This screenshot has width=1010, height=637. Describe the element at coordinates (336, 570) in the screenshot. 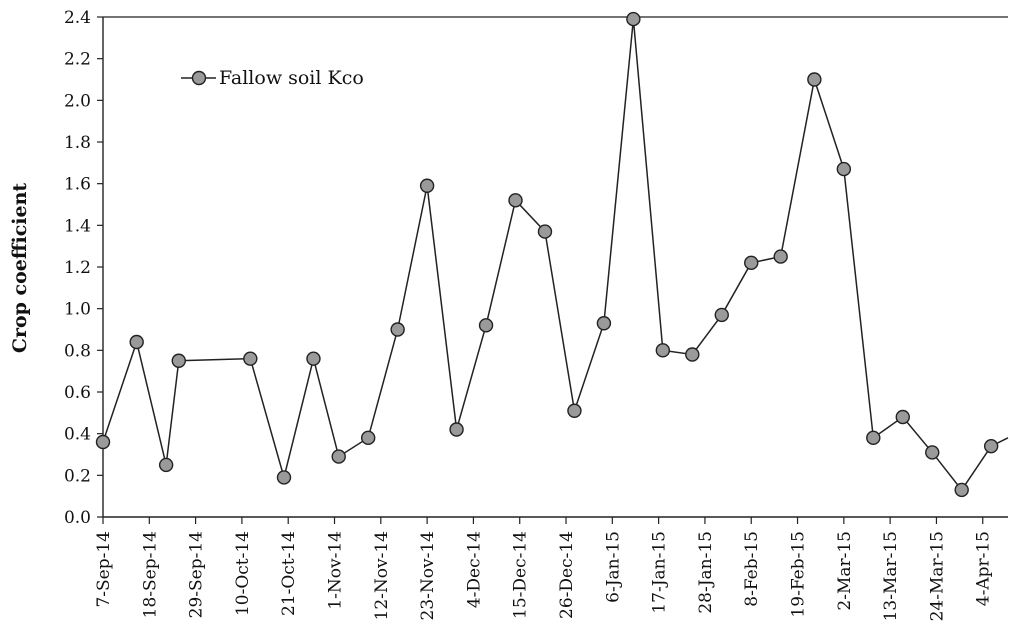

I see `x-tick-label: 1-Nov-14` at that location.